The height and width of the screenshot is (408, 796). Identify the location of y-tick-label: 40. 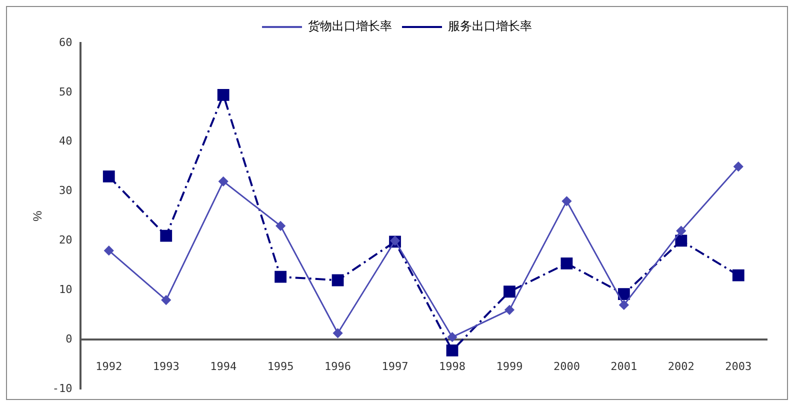
(65, 141).